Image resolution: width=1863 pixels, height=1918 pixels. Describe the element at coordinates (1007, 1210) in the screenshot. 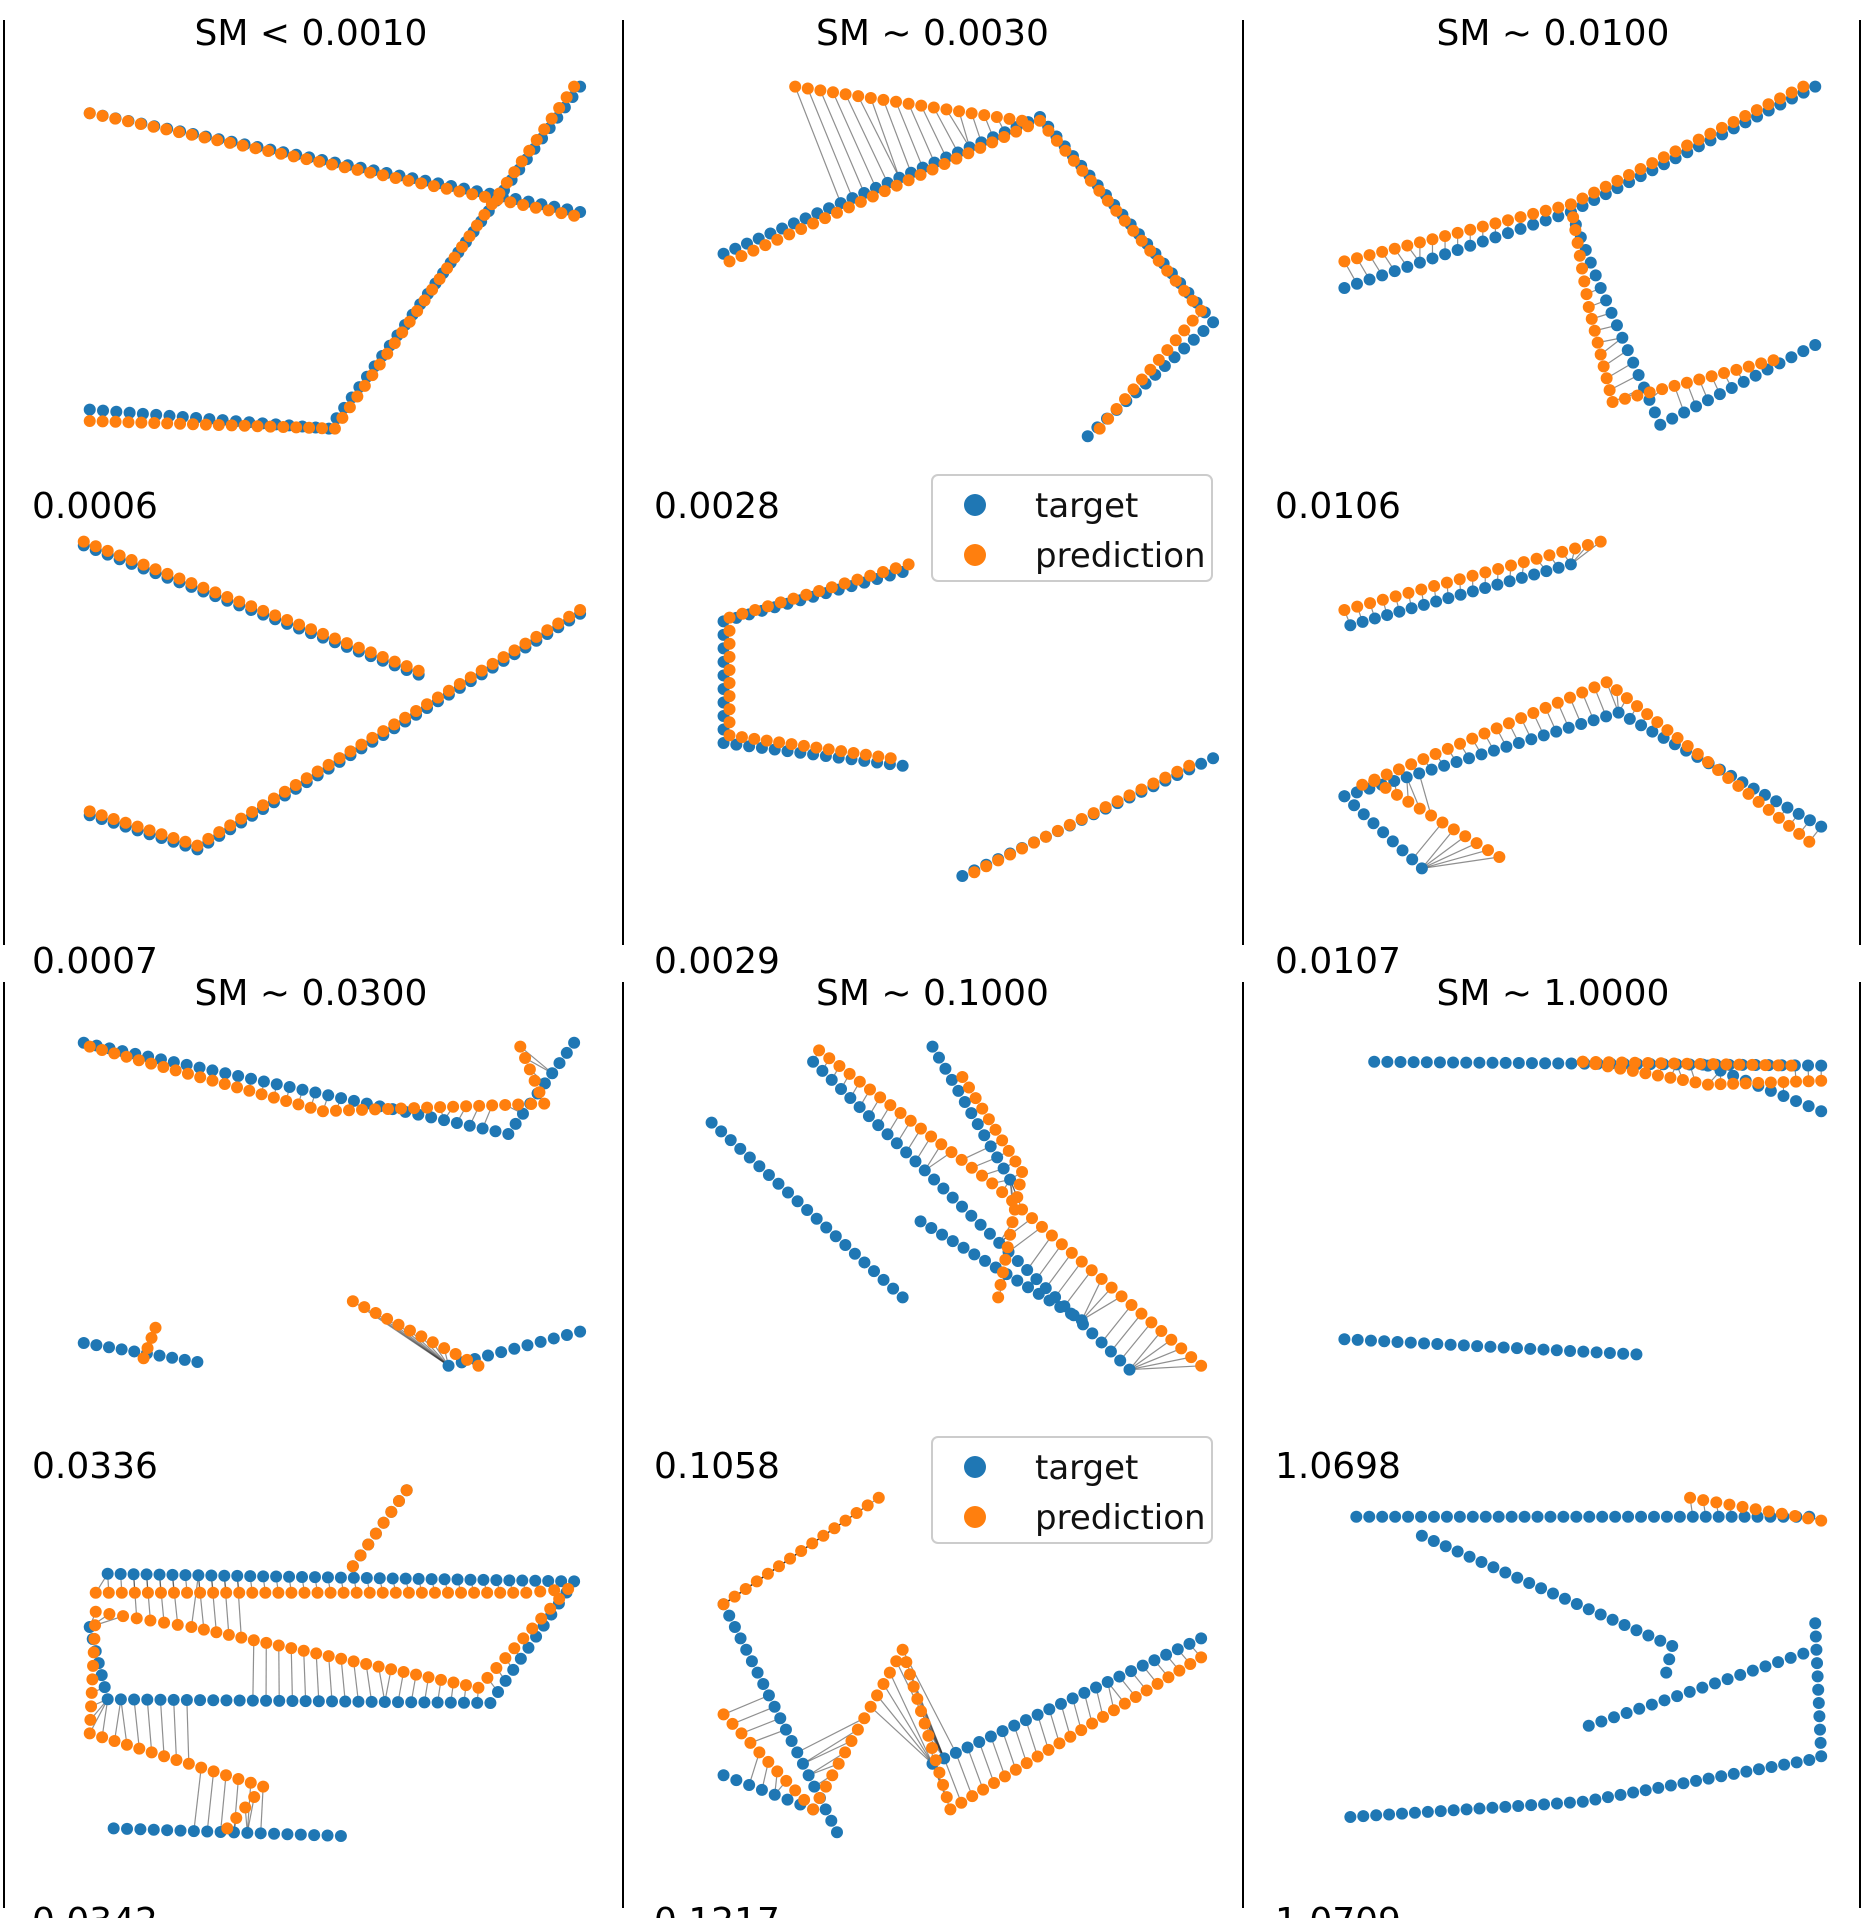

I see `match-links` at that location.